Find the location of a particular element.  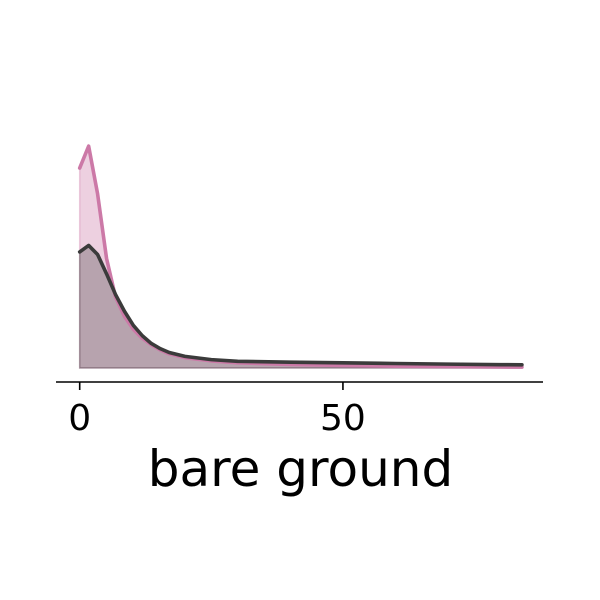

x-axis-ticks: 0 50 is located at coordinates (217, 410).